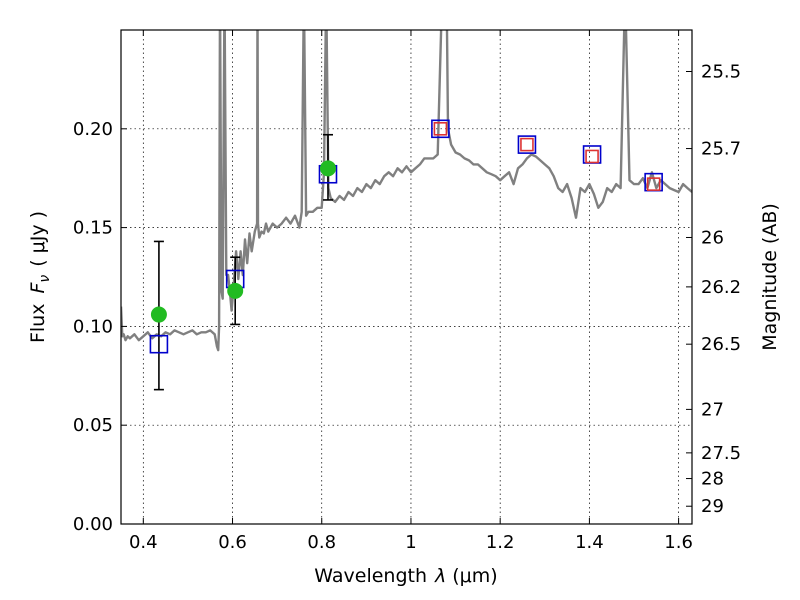 The height and width of the screenshot is (600, 800). What do you see at coordinates (474, 576) in the screenshot?
I see `x-axis-label-unit: (μm)` at bounding box center [474, 576].